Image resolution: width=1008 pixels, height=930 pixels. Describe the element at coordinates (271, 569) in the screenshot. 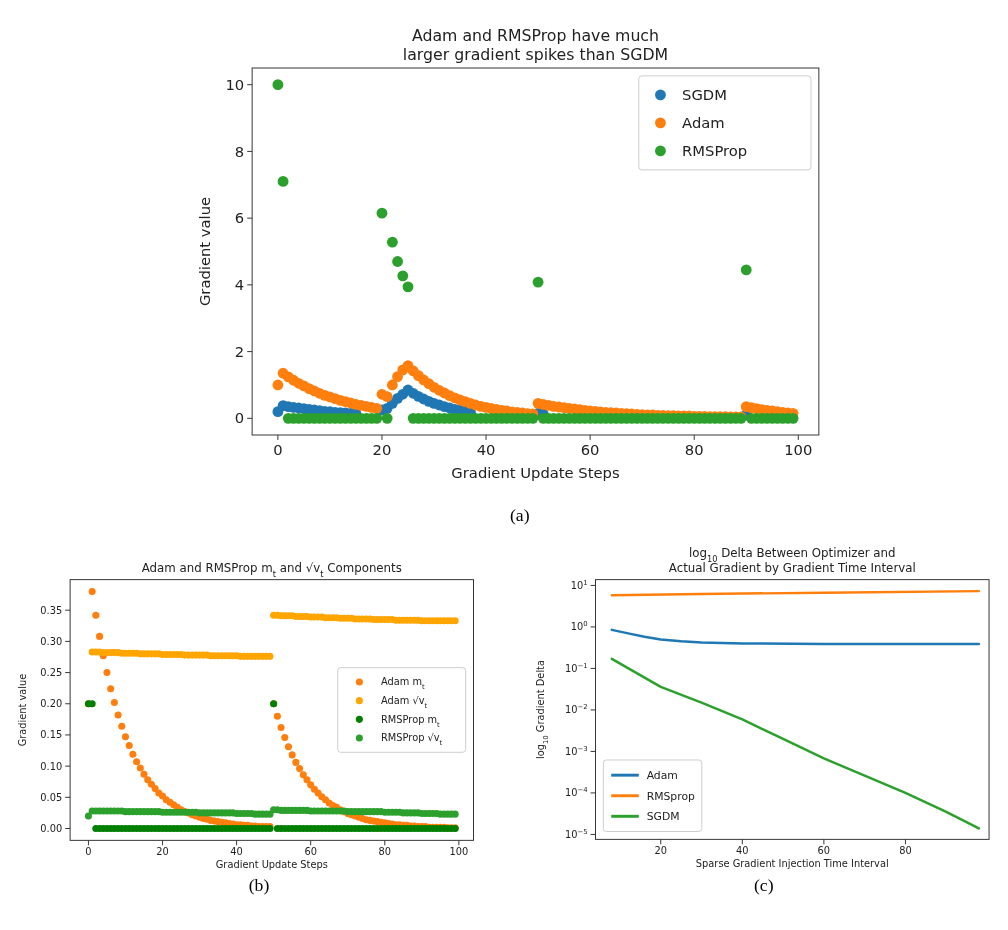

I see `chart-title: Adam and RMSProp m$_{t}$ and √v$_{t}$ Components` at that location.